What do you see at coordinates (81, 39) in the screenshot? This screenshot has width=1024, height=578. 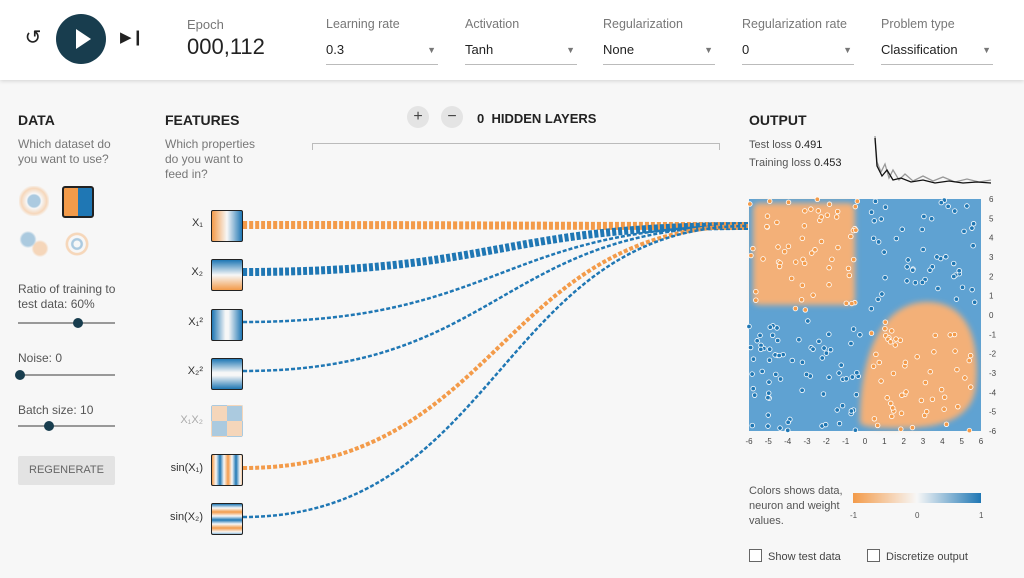 I see `play-button` at bounding box center [81, 39].